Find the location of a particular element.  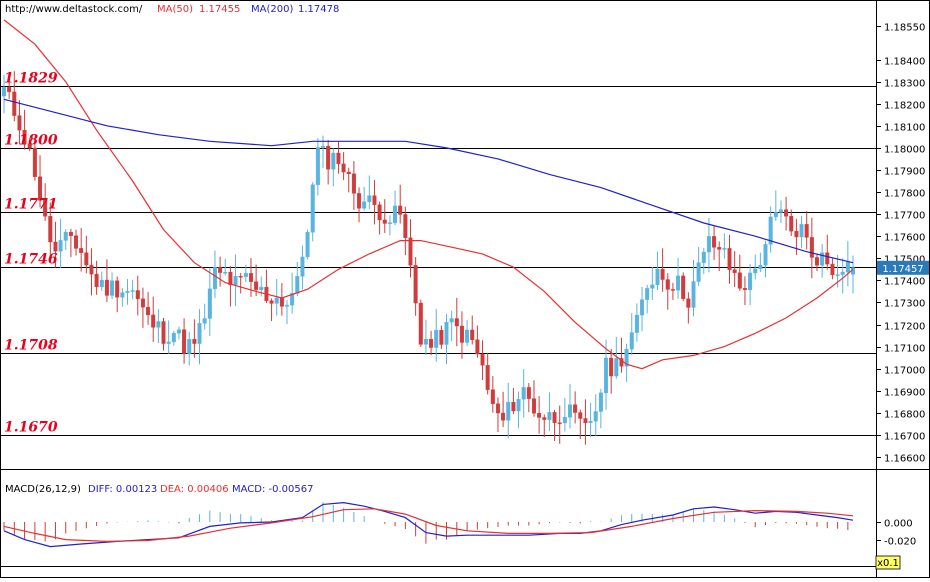

price-tick-label: 1.17100 is located at coordinates (904, 349).